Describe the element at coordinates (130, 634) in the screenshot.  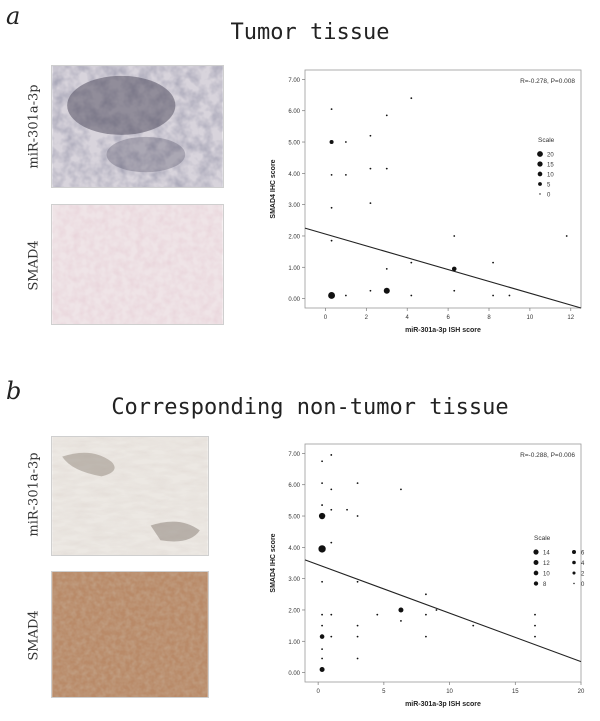
I see `panel-b-smad4-ihc-image` at that location.